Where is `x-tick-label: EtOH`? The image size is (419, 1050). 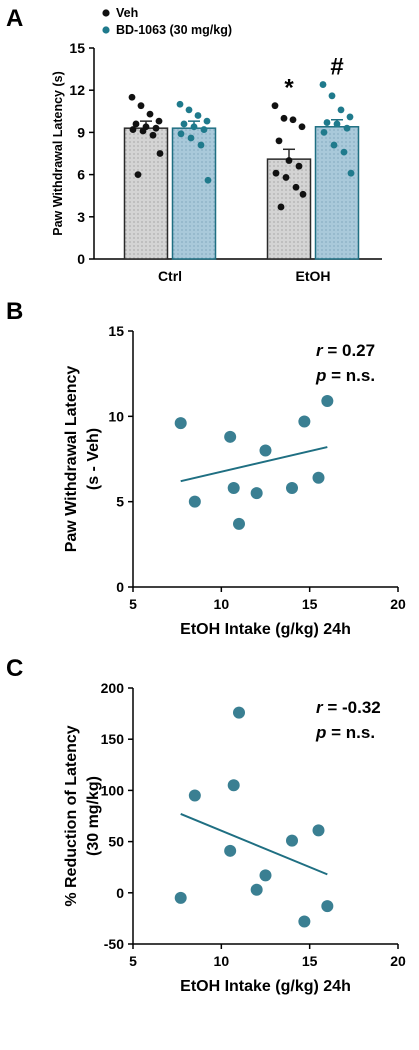 x-tick-label: EtOH is located at coordinates (313, 276).